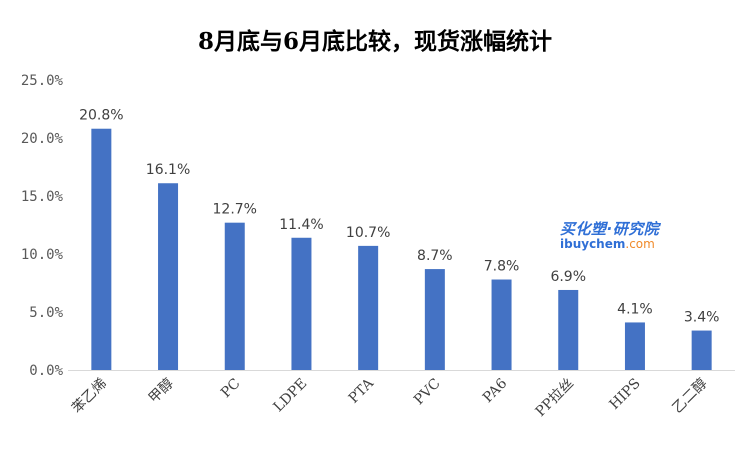  What do you see at coordinates (368, 233) in the screenshot?
I see `data-label: 10.7%` at bounding box center [368, 233].